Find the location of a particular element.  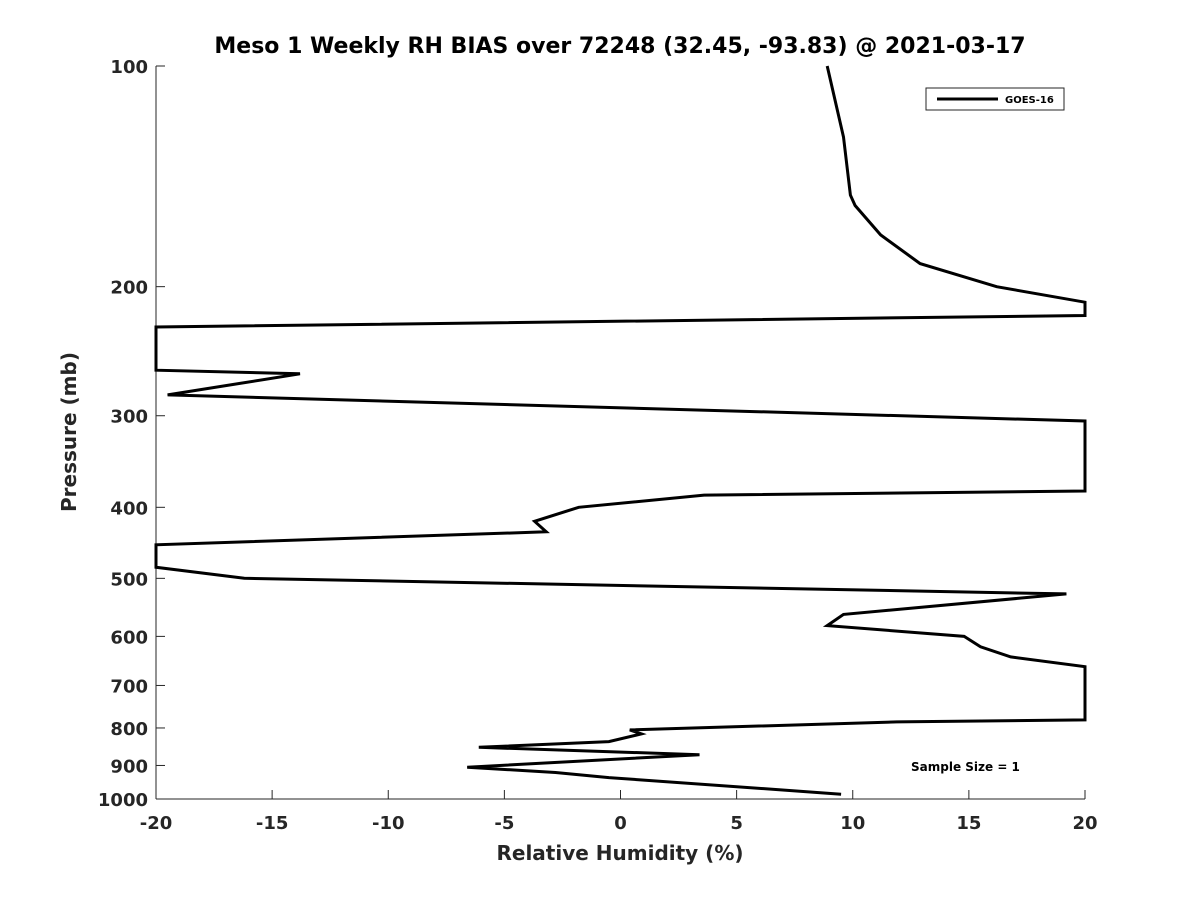

x-tick-label: -10 is located at coordinates (388, 823).